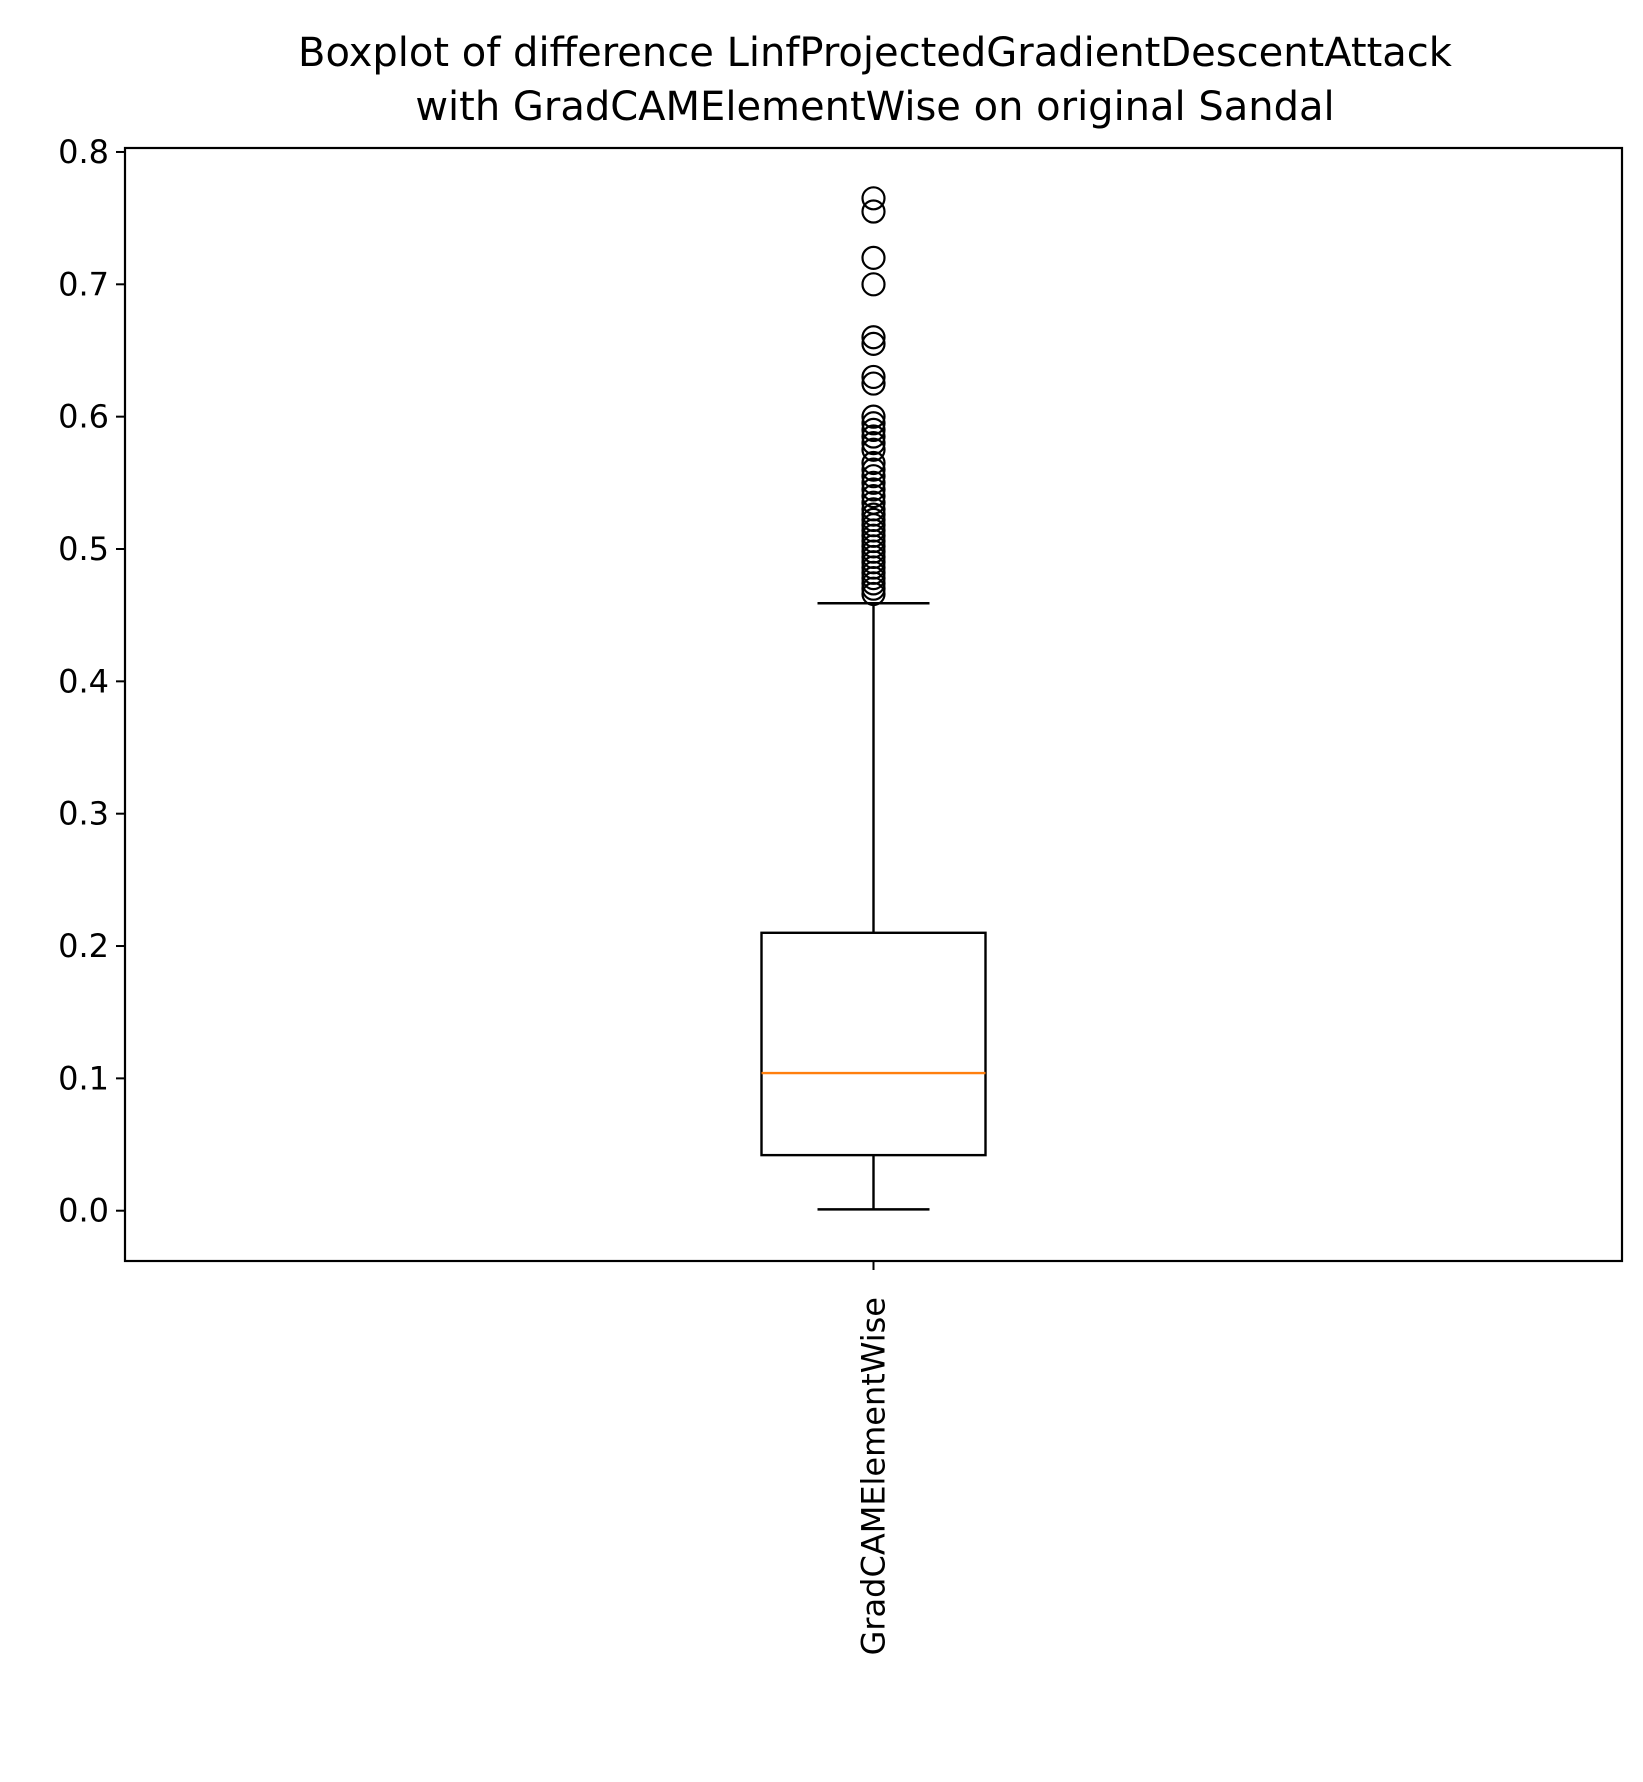  Describe the element at coordinates (83, 681) in the screenshot. I see `y-tick-label: 0.4` at that location.